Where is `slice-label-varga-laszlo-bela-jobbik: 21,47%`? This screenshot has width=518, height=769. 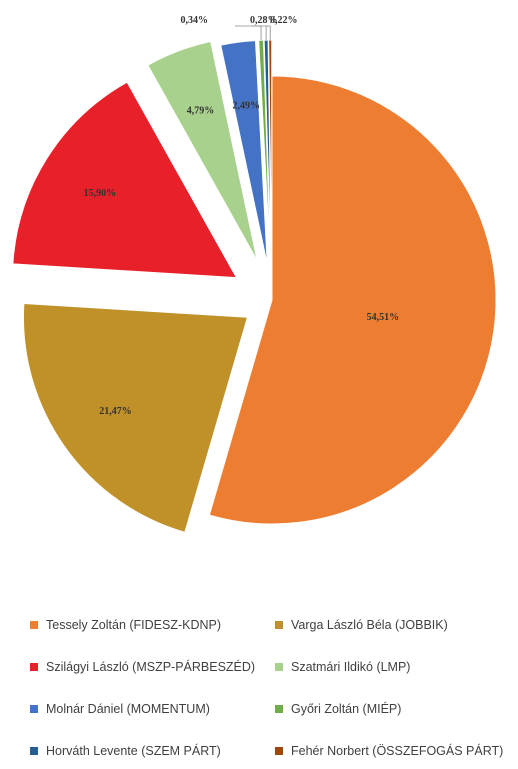
slice-label-varga-laszlo-bela-jobbik: 21,47% is located at coordinates (115, 411).